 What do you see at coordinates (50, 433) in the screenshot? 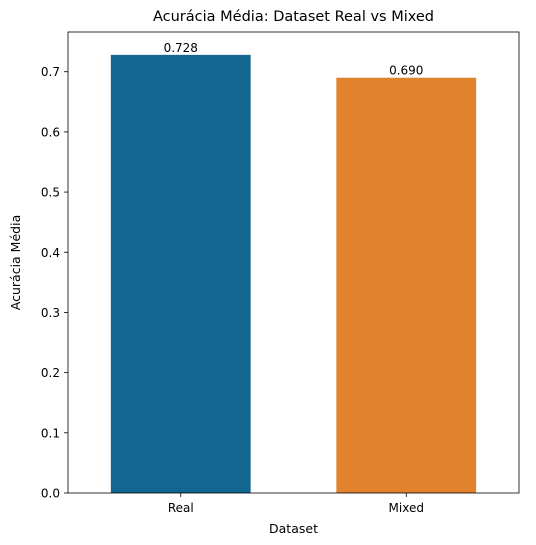
I see `y-tick-label: 0.1` at bounding box center [50, 433].